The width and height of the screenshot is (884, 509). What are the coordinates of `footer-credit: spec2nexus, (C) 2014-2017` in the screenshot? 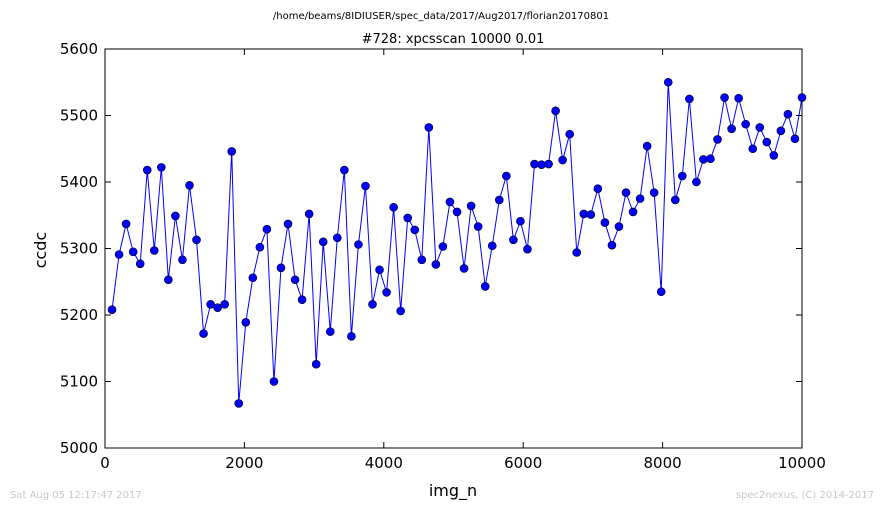 It's located at (805, 495).